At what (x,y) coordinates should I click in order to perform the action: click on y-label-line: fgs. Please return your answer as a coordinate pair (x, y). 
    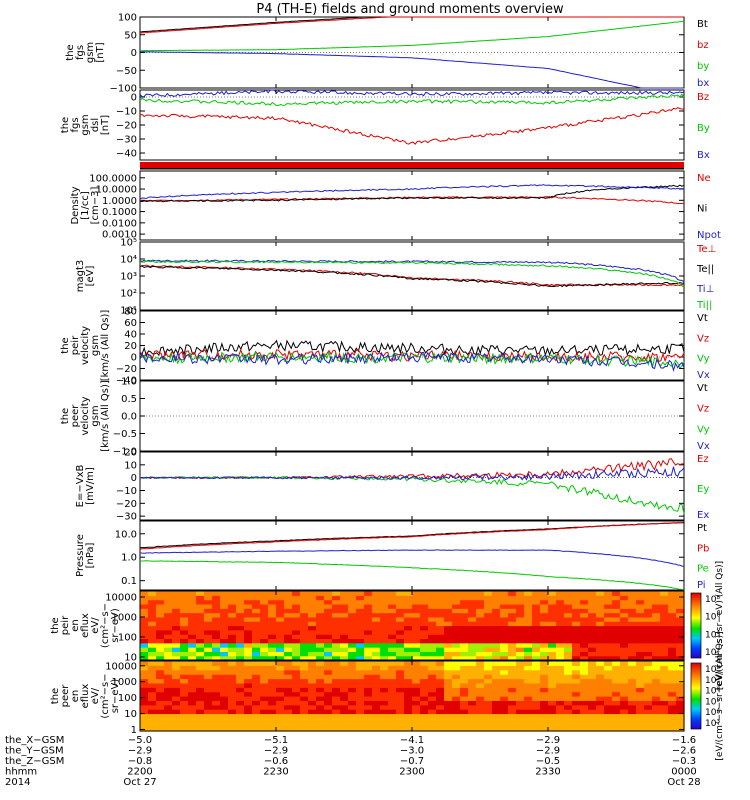
    Looking at the image, I should click on (75, 124).